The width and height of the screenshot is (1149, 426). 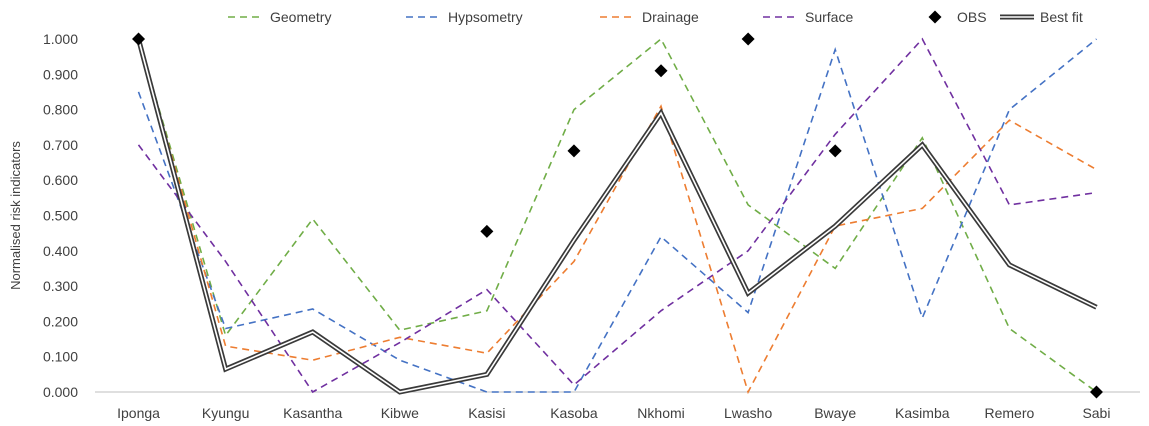 I want to click on y-tick-label: 1.000, so click(x=60, y=39).